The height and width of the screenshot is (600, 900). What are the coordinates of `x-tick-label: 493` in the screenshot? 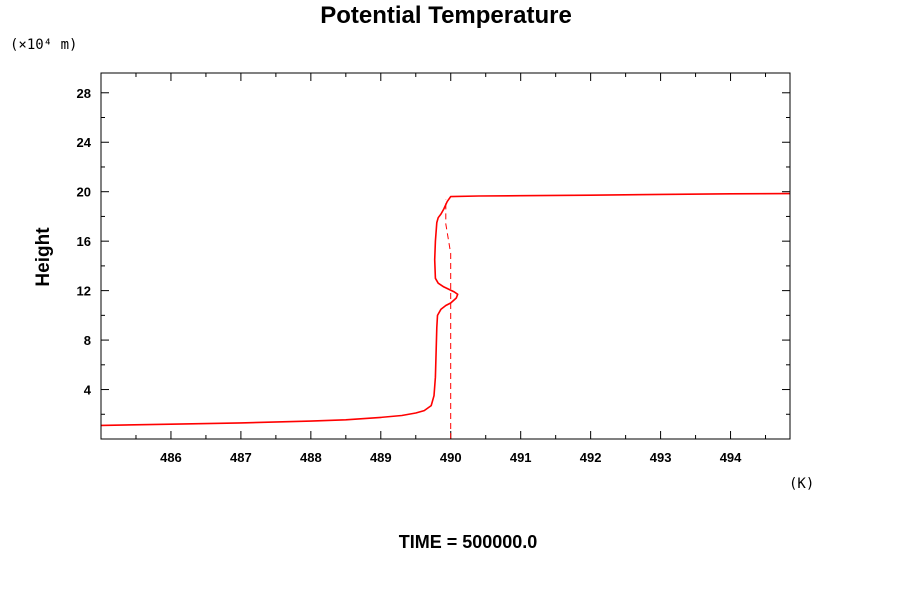 It's located at (661, 457).